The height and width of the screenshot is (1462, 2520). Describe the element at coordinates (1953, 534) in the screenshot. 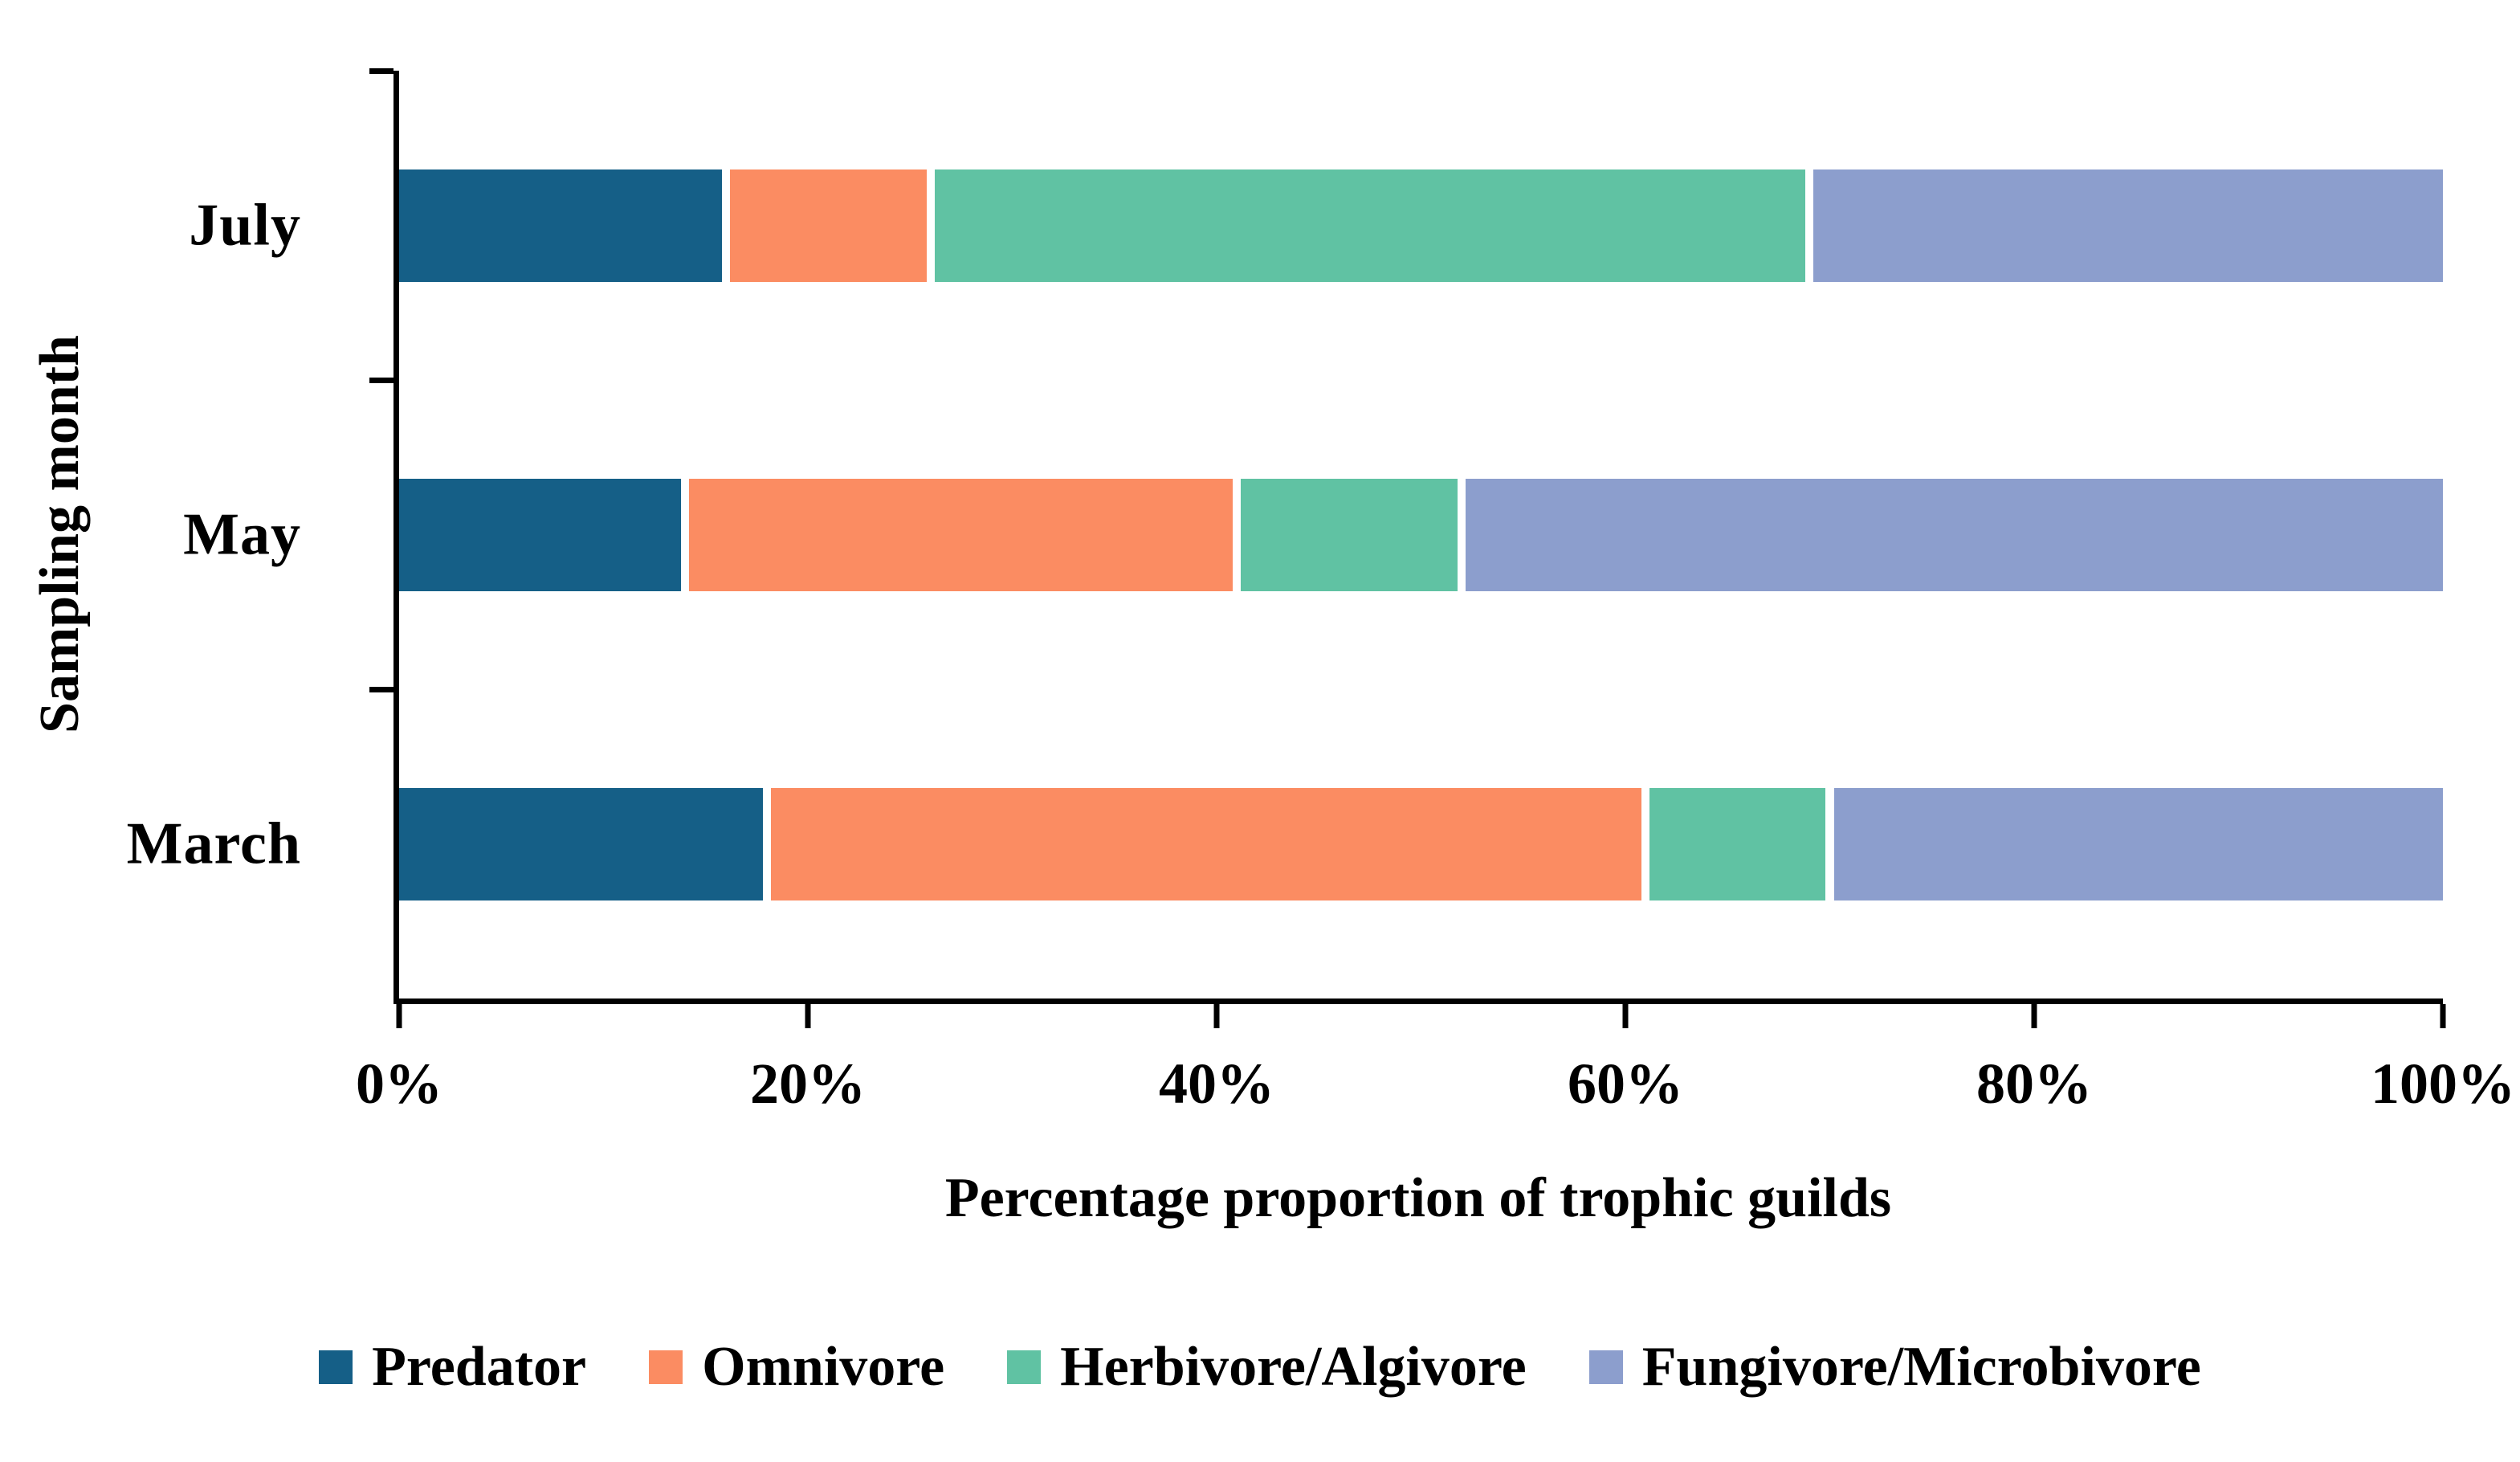

I see `segment-may-fungivore-microbivore` at that location.